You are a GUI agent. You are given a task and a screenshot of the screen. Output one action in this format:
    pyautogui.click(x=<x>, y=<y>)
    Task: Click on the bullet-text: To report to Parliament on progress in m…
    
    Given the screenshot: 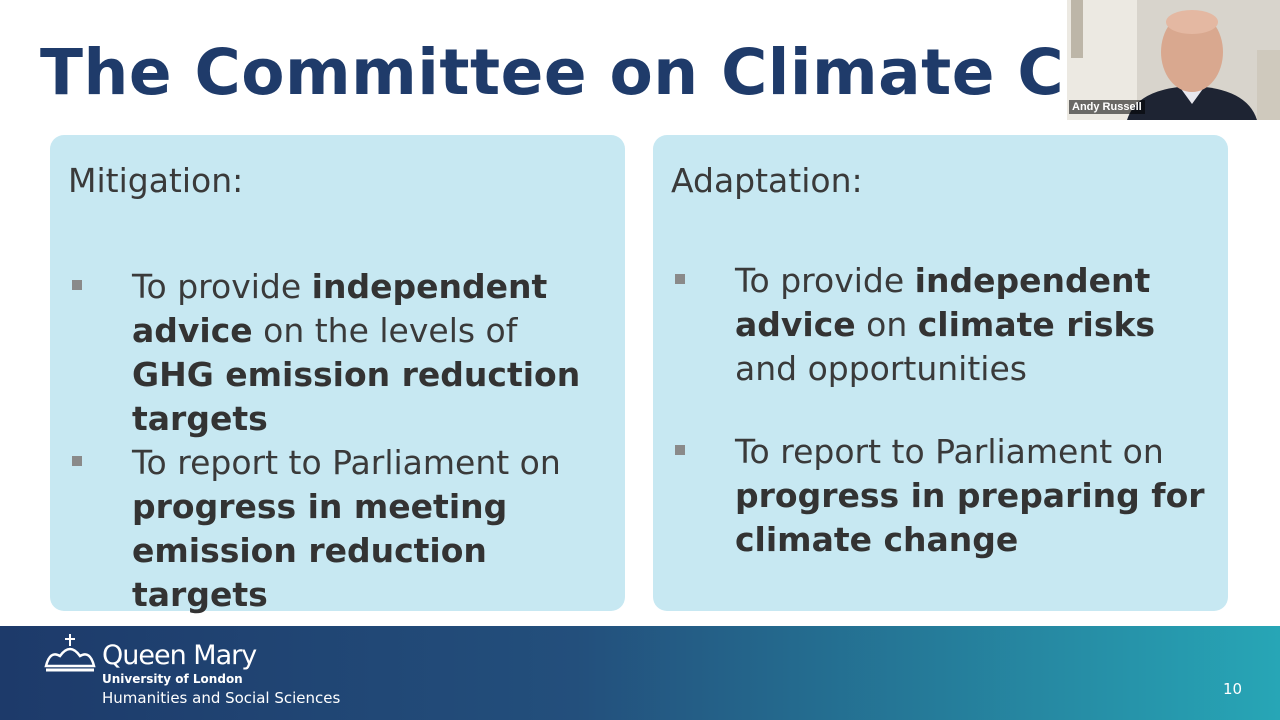 What is the action you would take?
    pyautogui.click(x=369, y=529)
    